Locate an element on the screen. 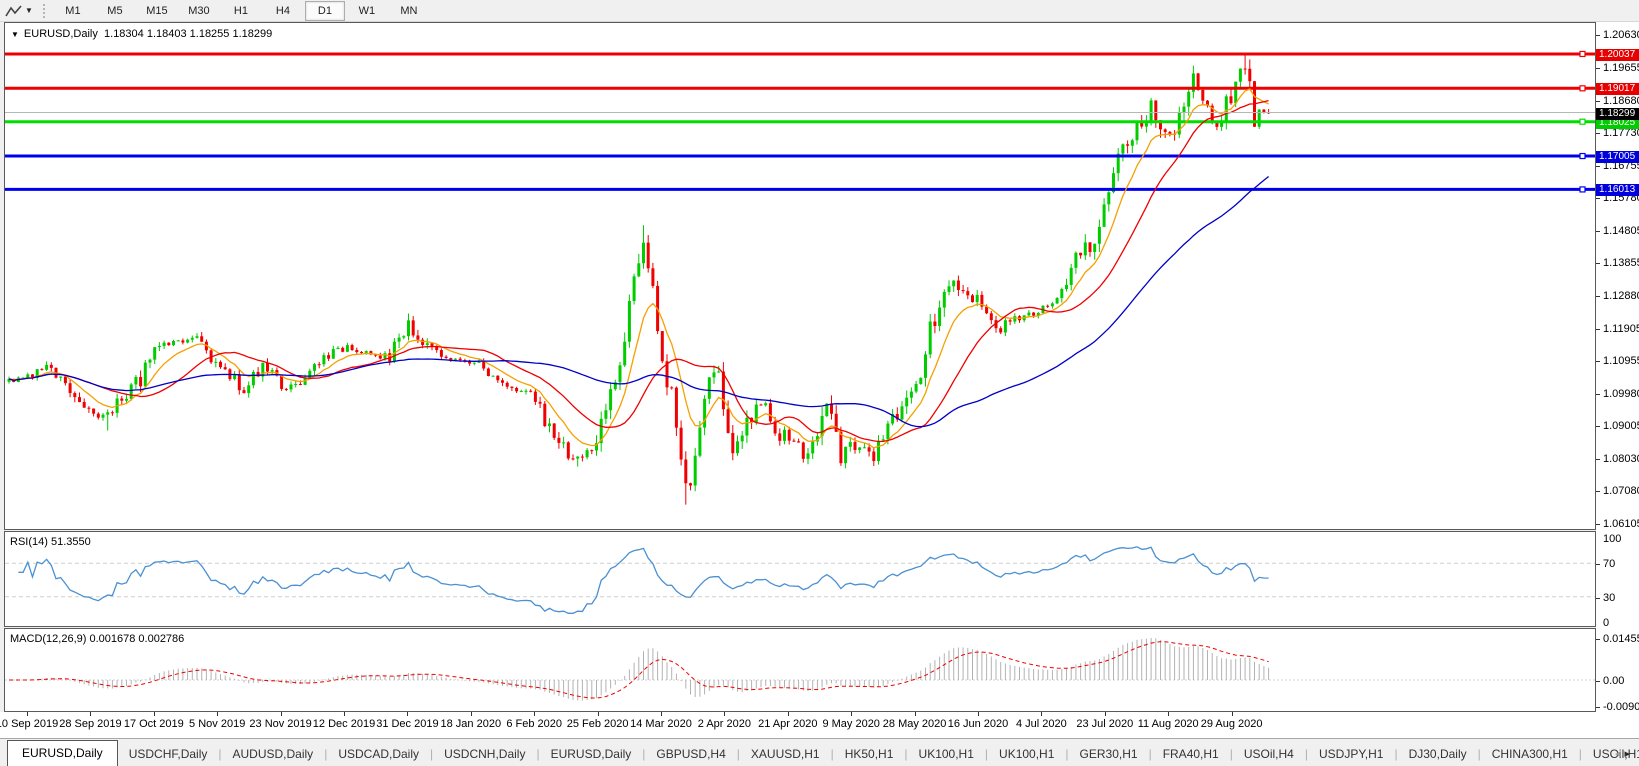 This screenshot has height=766, width=1639. timeframe-button-h4: H4 is located at coordinates (282, 10).